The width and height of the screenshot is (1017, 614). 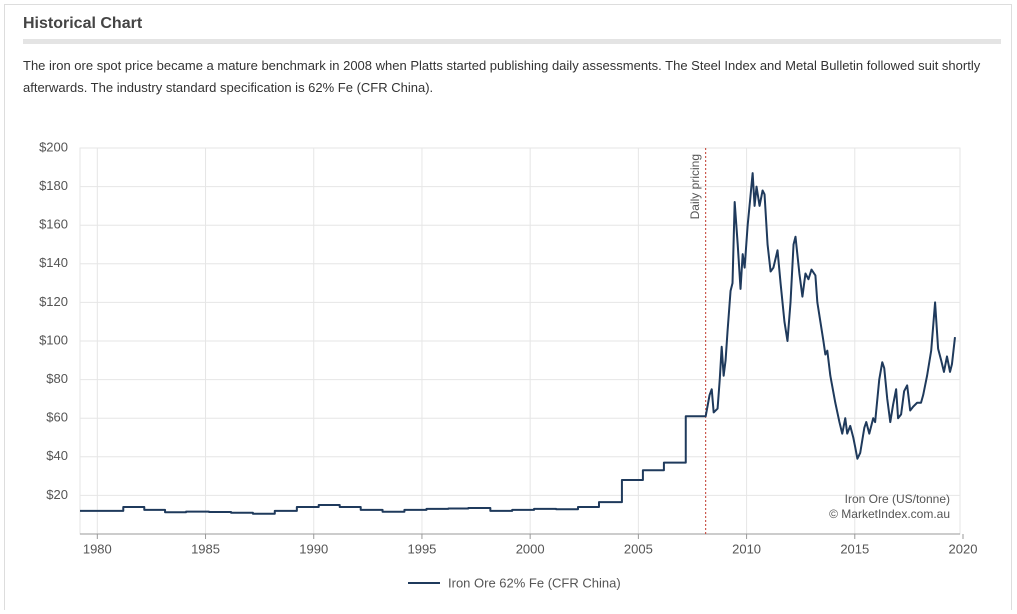 I want to click on y-tick-label: $200, so click(x=53, y=146).